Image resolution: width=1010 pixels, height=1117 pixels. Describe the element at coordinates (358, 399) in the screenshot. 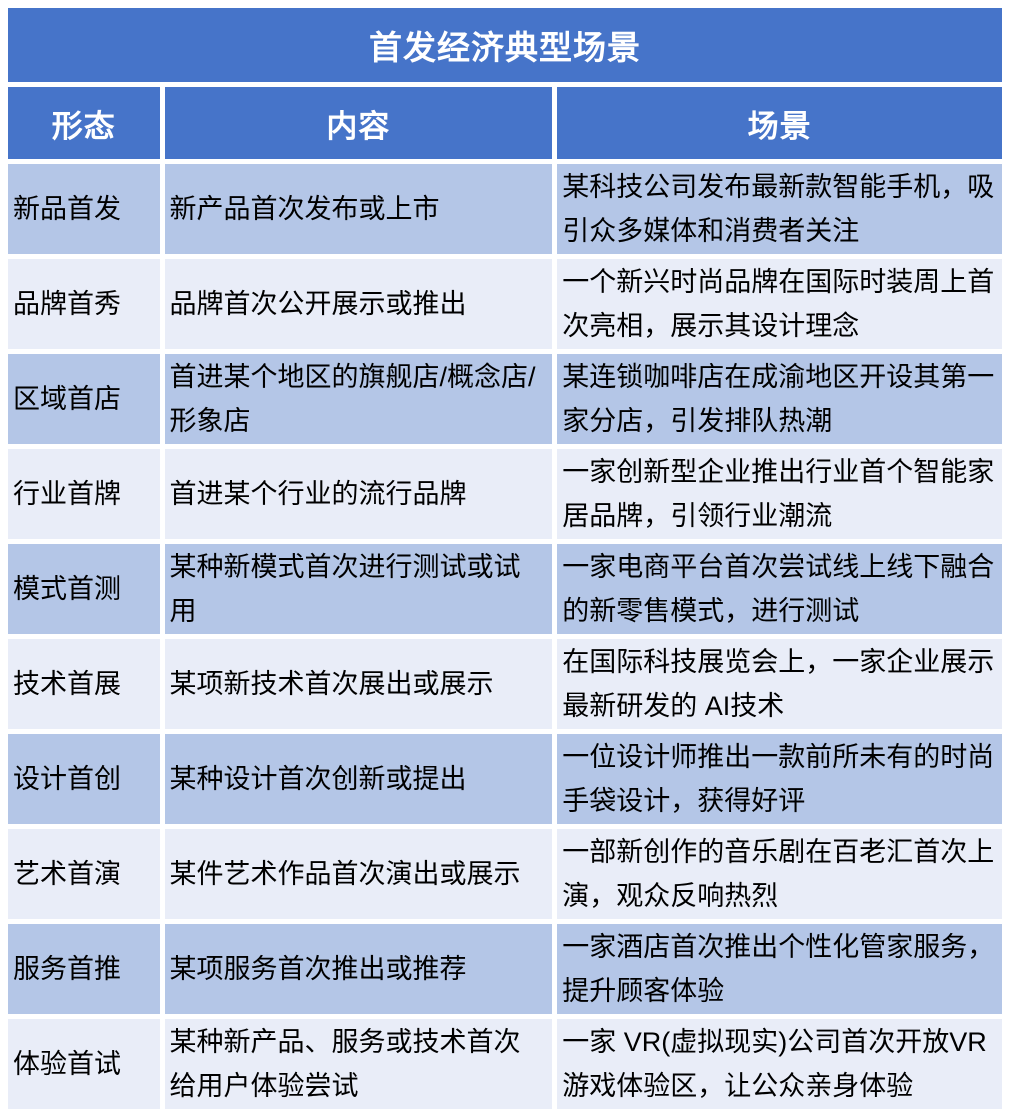

I see `cell-content: 首进某个地区的旗舰店/概念店/形象店` at that location.